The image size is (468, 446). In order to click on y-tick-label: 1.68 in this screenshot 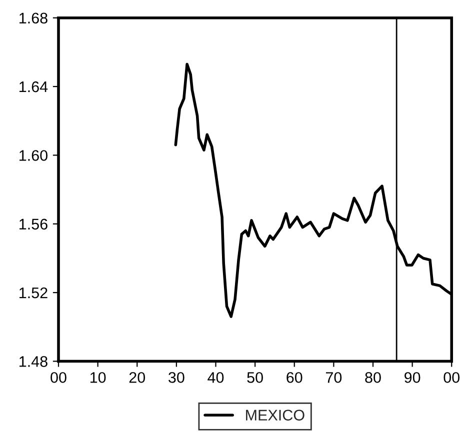, I will do `click(34, 18)`.